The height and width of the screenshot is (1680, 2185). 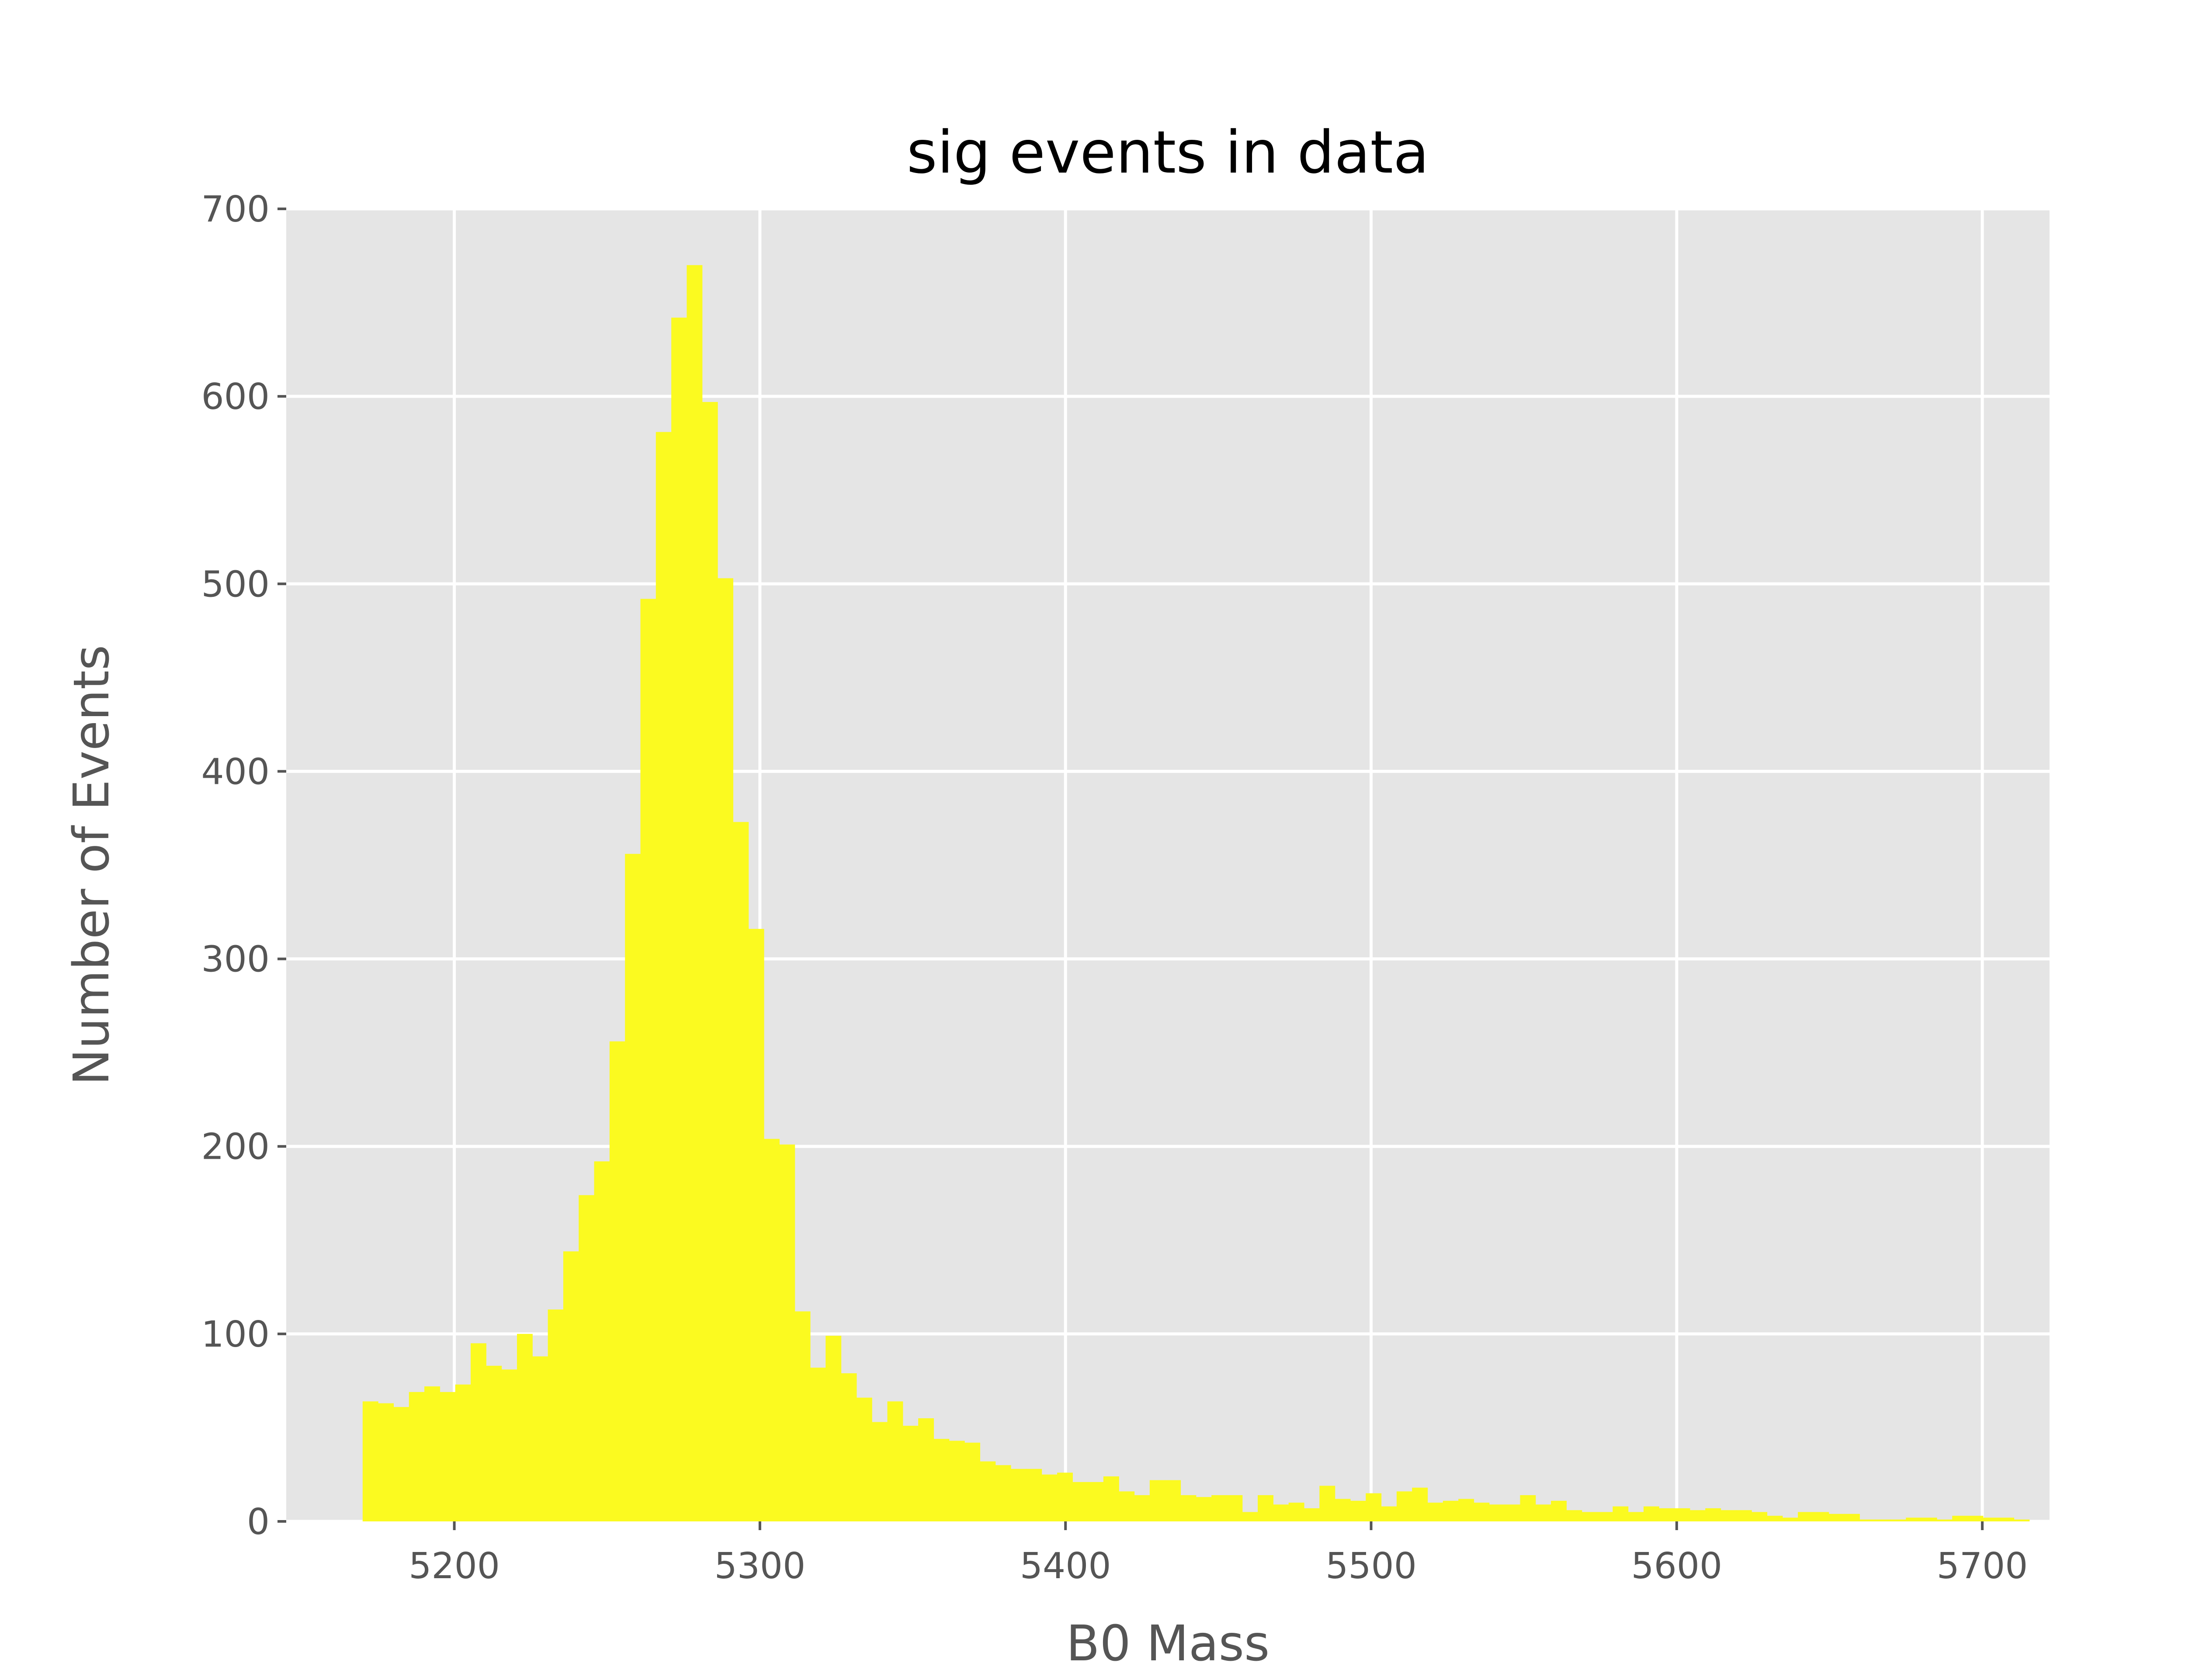 What do you see at coordinates (92, 865) in the screenshot?
I see `y-axis-label: Number of Events` at bounding box center [92, 865].